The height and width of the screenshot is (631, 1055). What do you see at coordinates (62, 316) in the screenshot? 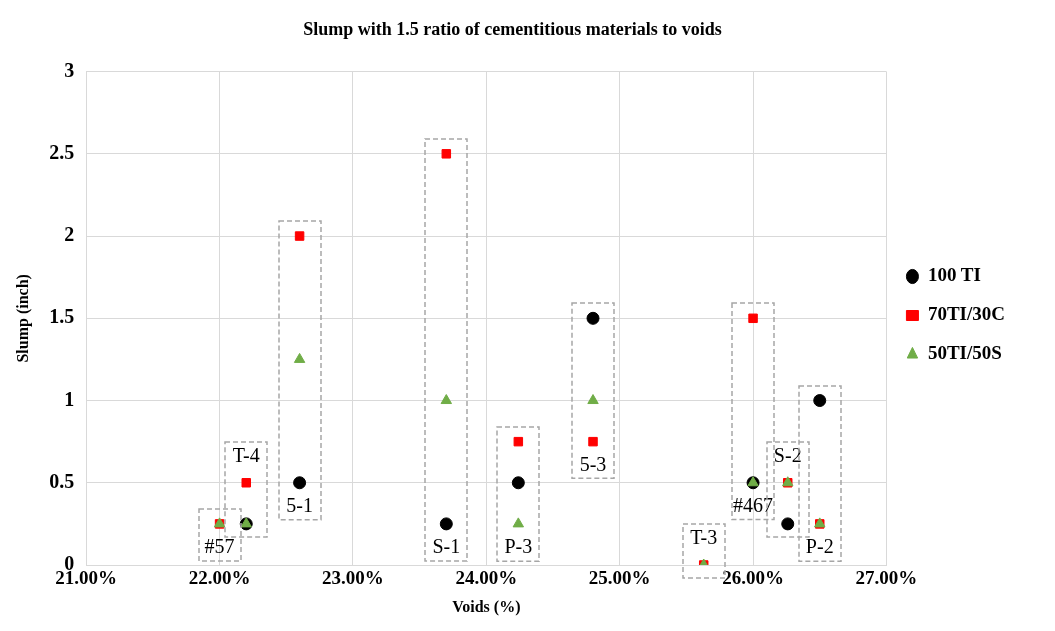
I see `y-tick-label: 1.5` at bounding box center [62, 316].